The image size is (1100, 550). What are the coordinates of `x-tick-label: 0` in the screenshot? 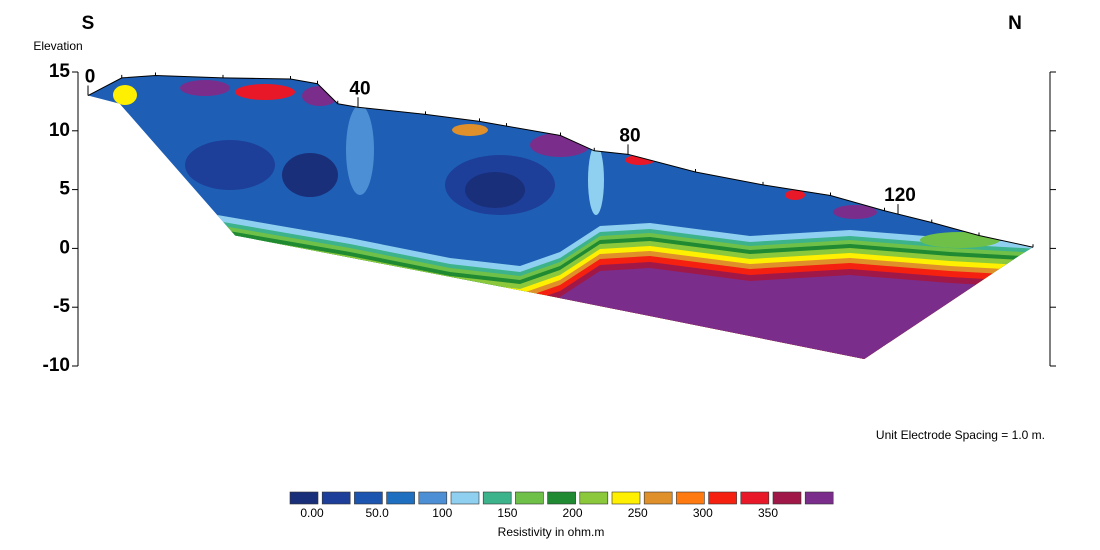 It's located at (90, 77).